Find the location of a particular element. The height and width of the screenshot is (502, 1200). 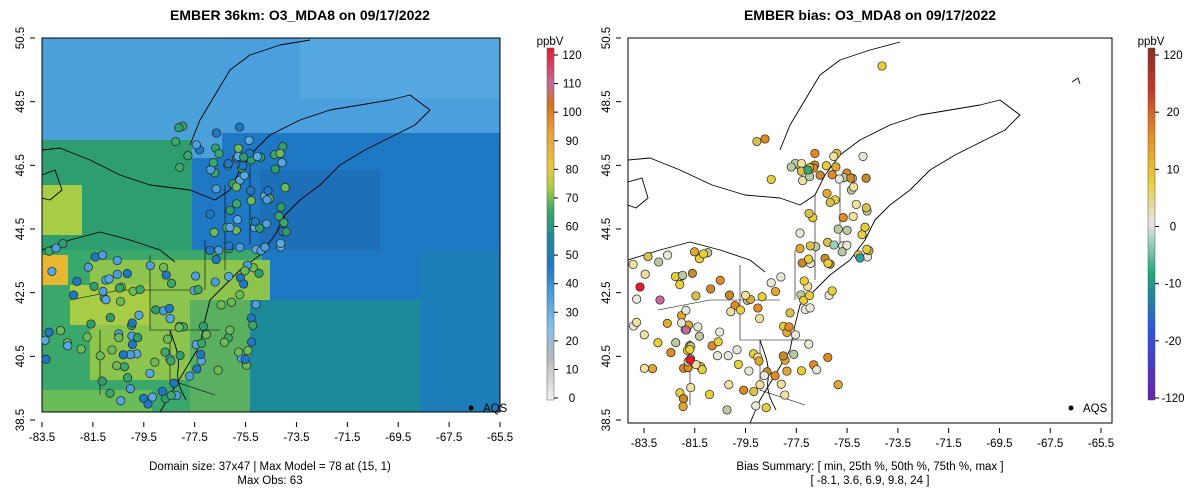

left-colorbar-tick-label: 30 is located at coordinates (572, 313).